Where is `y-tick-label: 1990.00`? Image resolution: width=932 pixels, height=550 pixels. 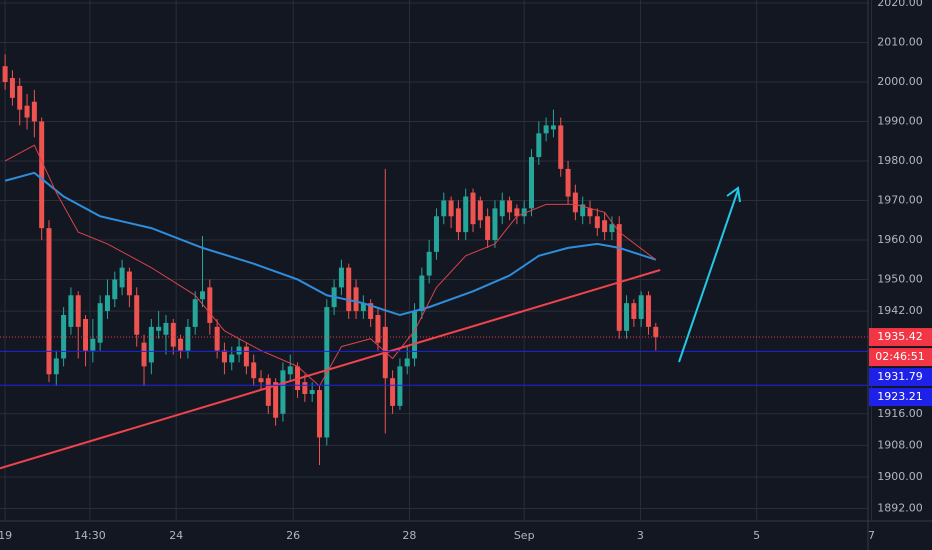 y-tick-label: 1990.00 is located at coordinates (900, 120).